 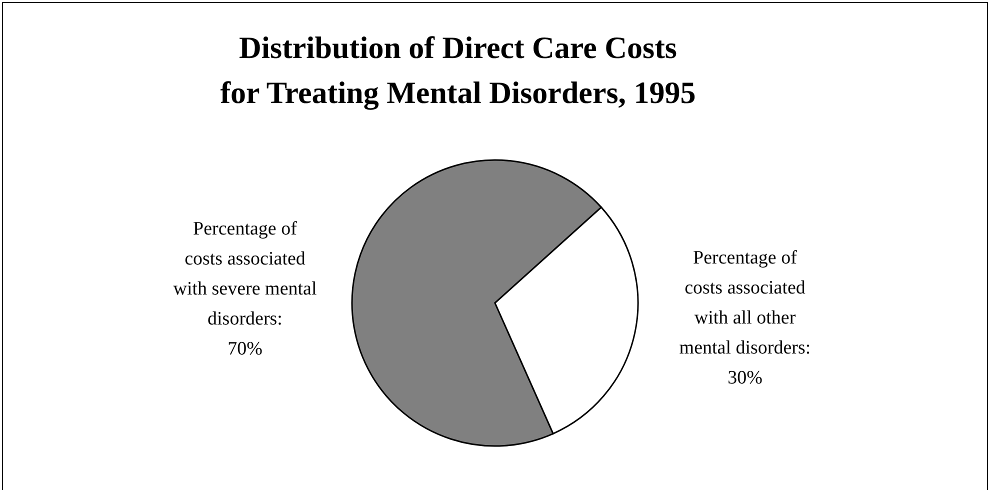 What do you see at coordinates (458, 70) in the screenshot?
I see `chart-title: Distribution of Direct Care Costs for Treating Mental Disorders, 1995` at bounding box center [458, 70].